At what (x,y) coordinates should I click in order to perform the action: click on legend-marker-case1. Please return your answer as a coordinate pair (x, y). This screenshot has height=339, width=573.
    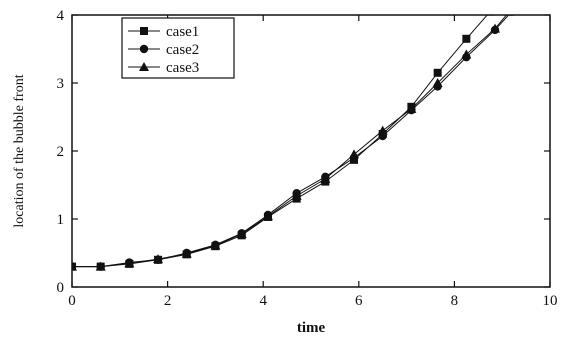
    Looking at the image, I should click on (144, 31).